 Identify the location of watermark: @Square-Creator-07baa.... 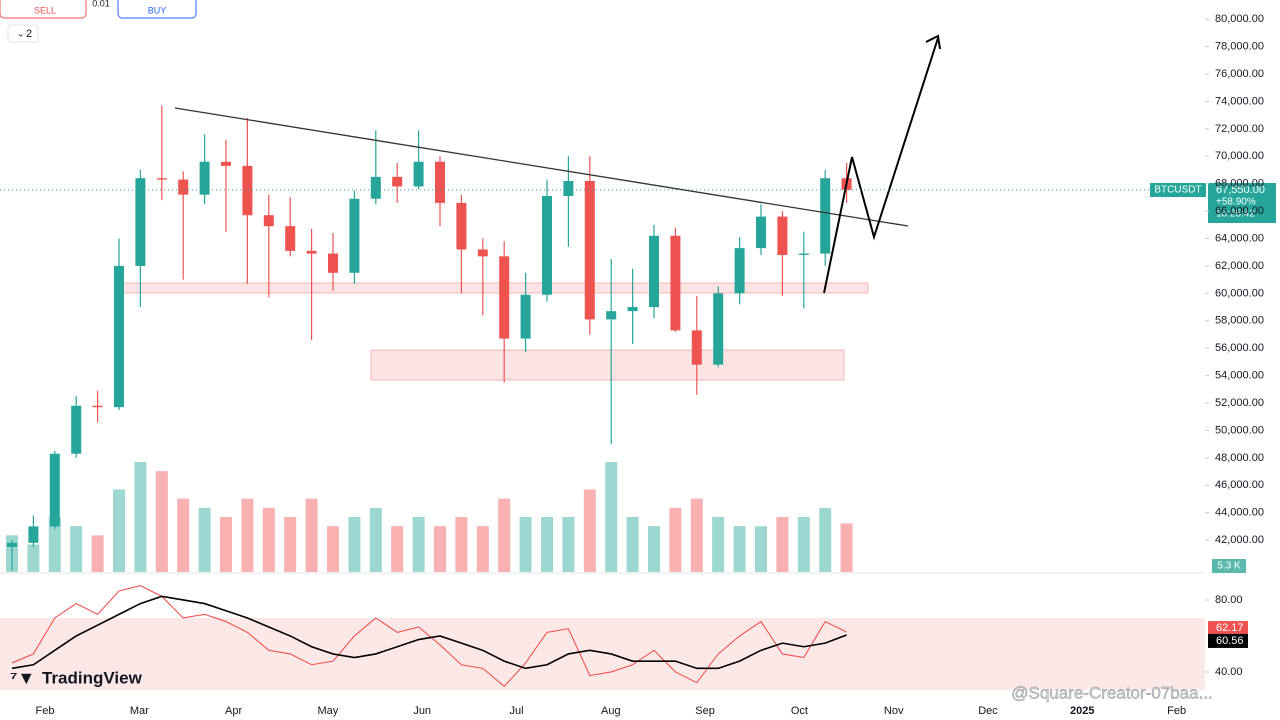
(1112, 692).